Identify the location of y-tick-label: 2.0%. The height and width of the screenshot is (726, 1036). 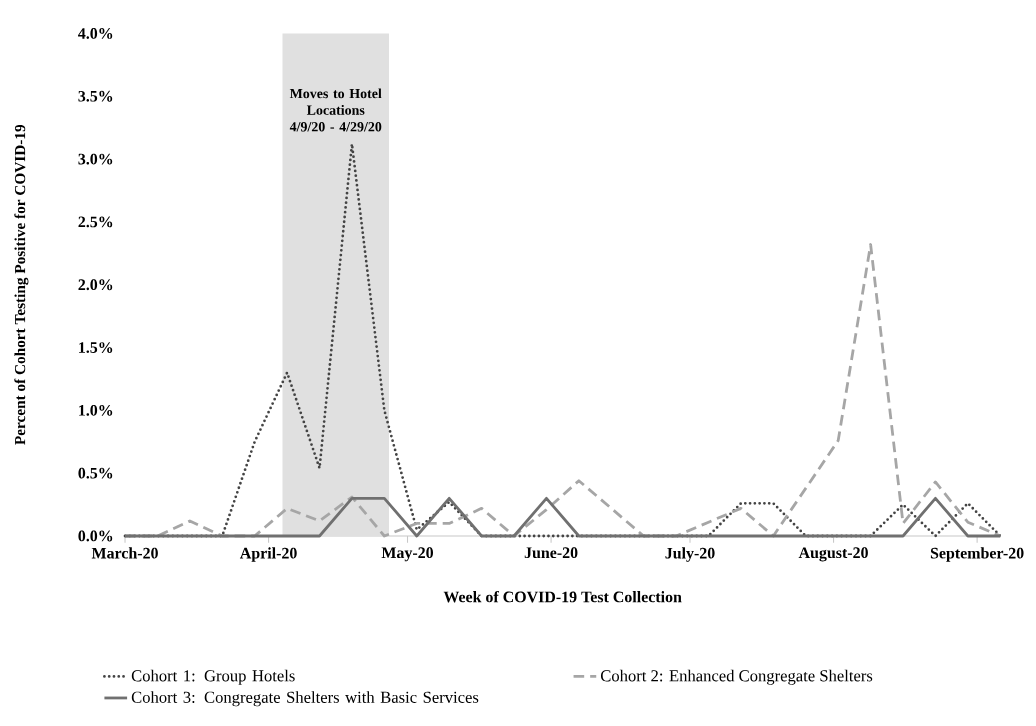
(95, 285).